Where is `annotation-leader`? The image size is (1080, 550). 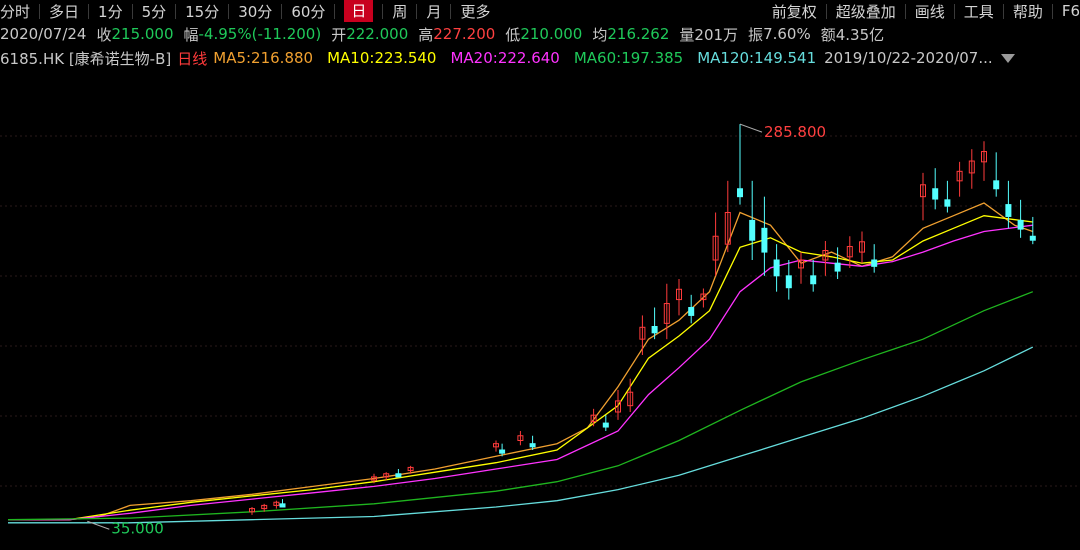
annotation-leader is located at coordinates (98, 525).